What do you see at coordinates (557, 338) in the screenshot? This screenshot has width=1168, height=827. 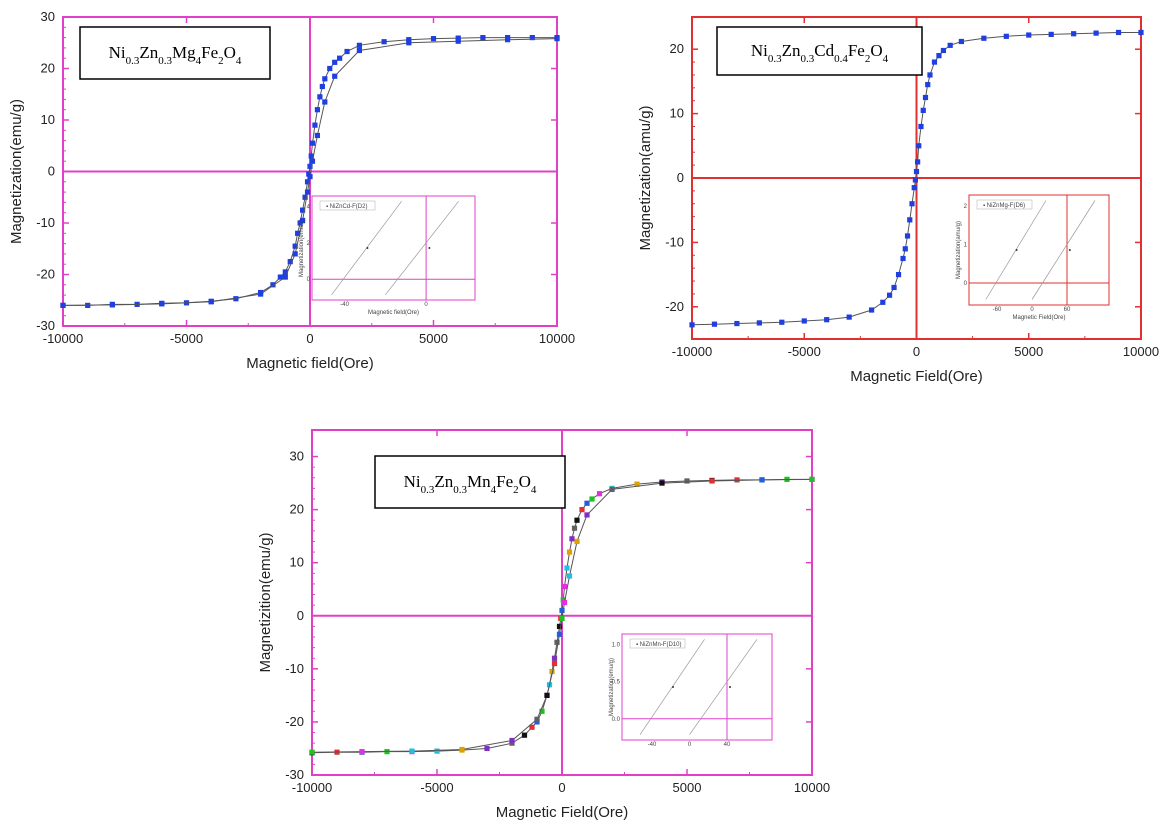 I see `x-tick-label: 10000` at bounding box center [557, 338].